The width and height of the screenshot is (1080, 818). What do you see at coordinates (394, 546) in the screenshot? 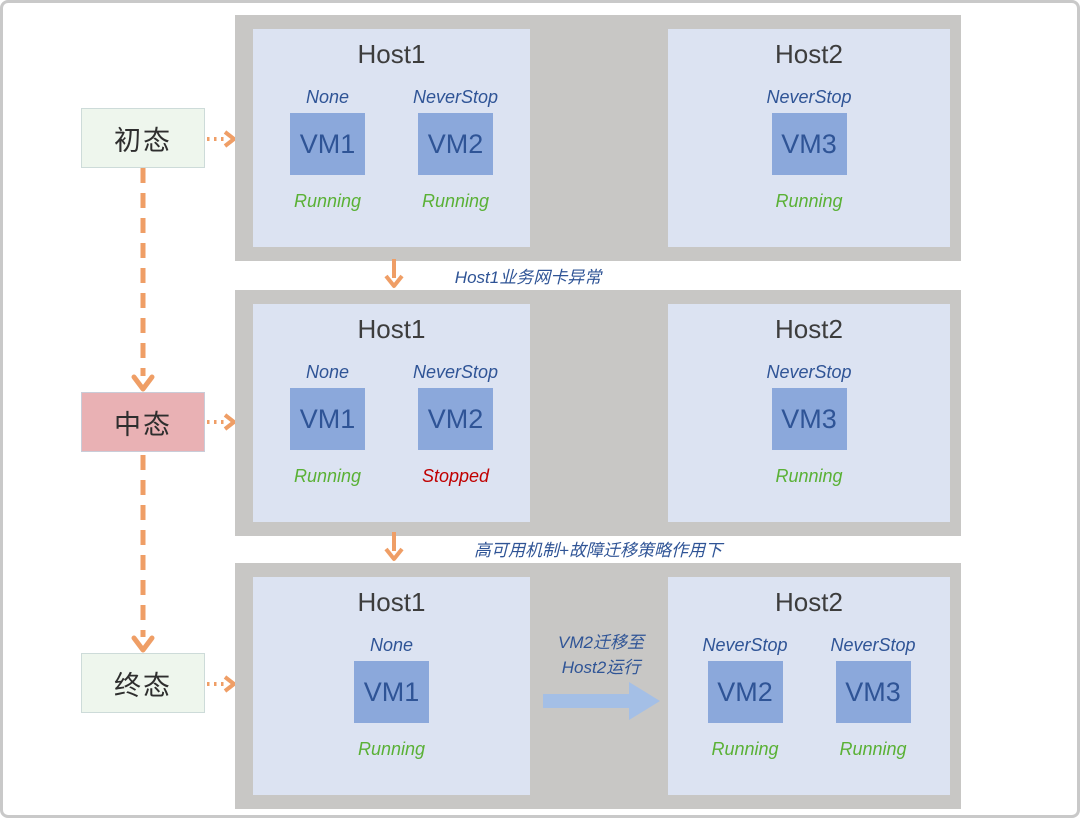
I see `down-arrow-transition2-icon` at bounding box center [394, 546].